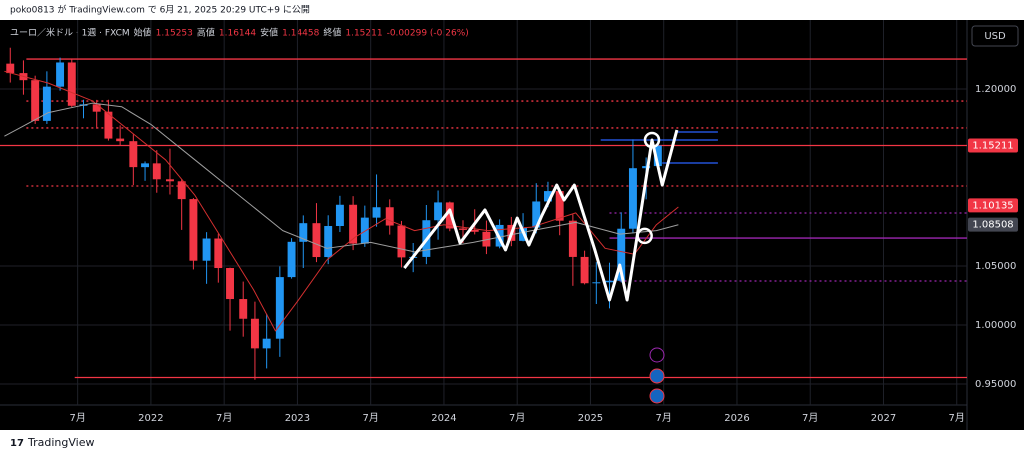  Describe the element at coordinates (363, 34) in the screenshot. I see `ohlc-value: 1.15211` at that location.